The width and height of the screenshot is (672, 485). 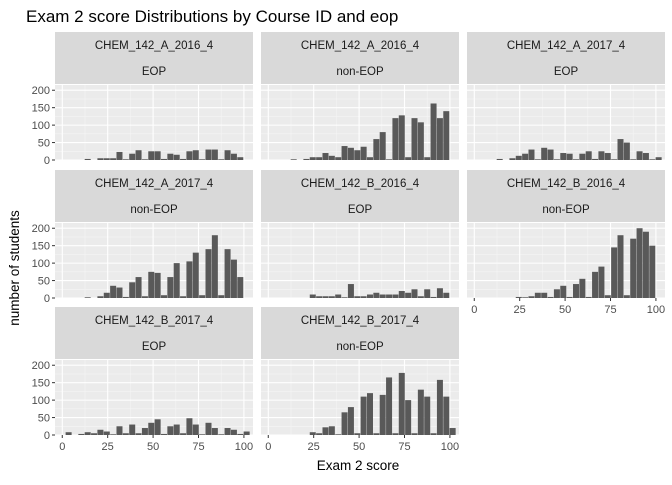 I want to click on facet-label-course: CHEM_142_B_2016_4, so click(x=360, y=184).